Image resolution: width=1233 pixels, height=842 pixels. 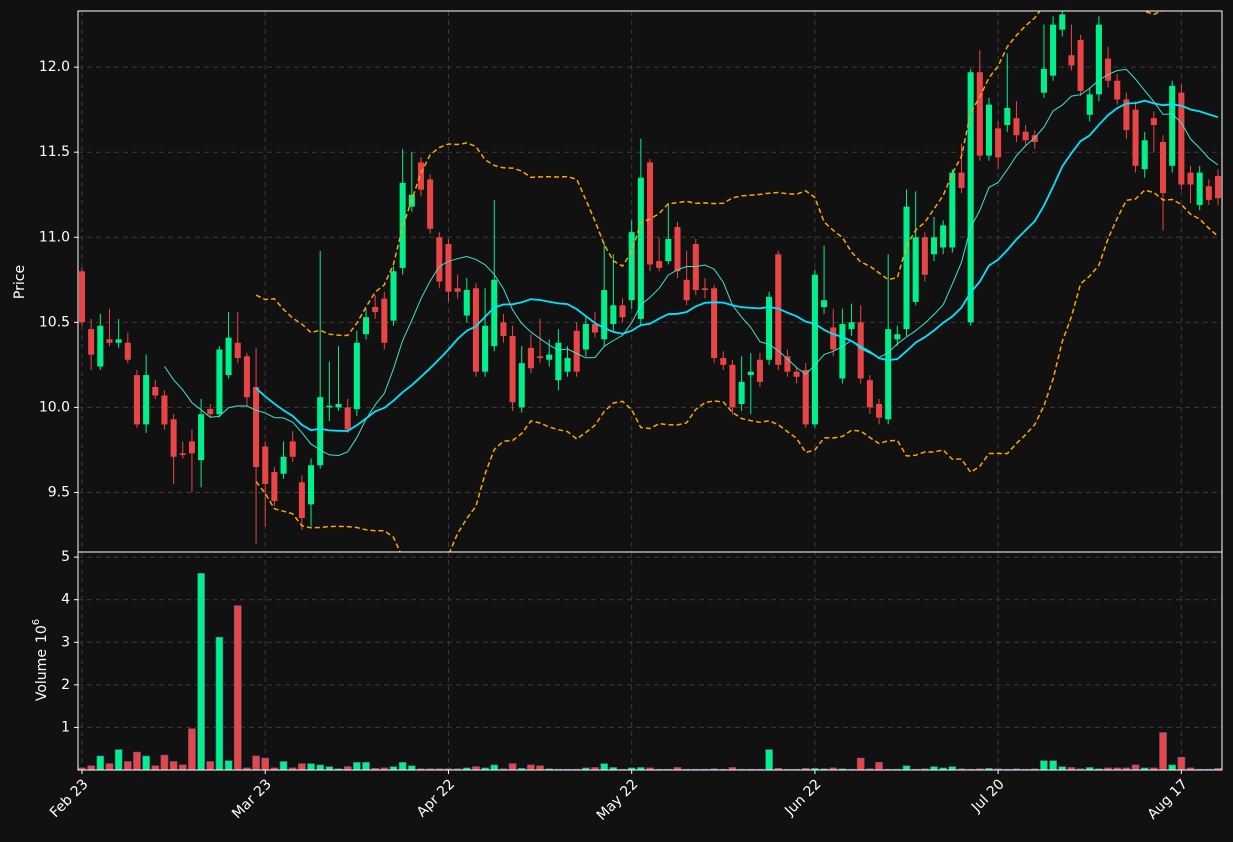 What do you see at coordinates (65, 727) in the screenshot?
I see `y2-tick-label: 1` at bounding box center [65, 727].